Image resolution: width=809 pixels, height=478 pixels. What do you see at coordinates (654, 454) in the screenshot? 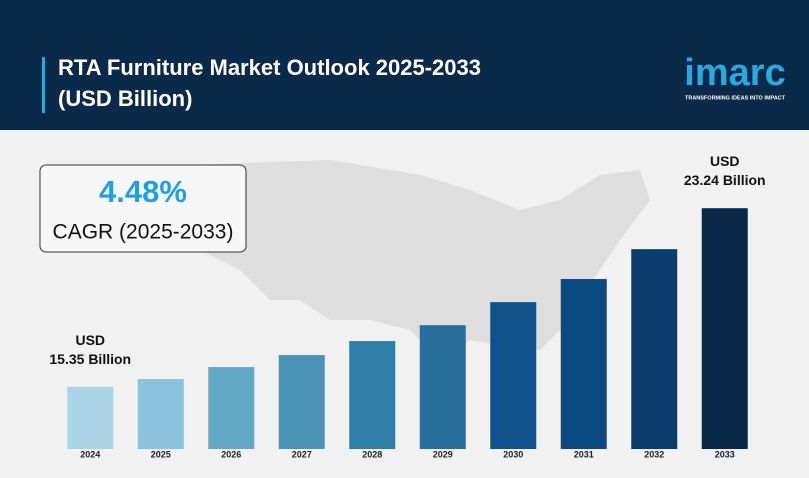
I see `x-tick-label: 2032` at bounding box center [654, 454].